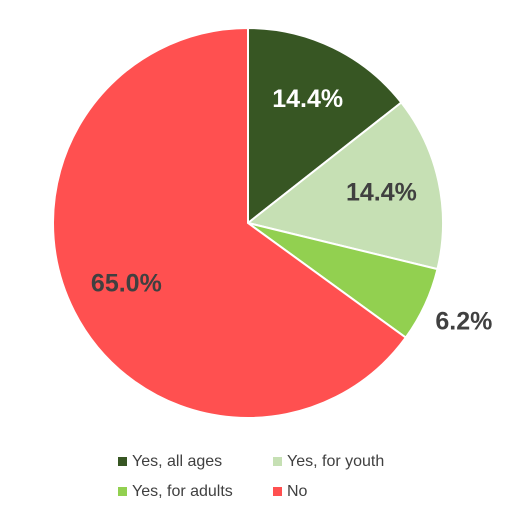 The image size is (524, 527). I want to click on slice-label: 65.0%, so click(126, 284).